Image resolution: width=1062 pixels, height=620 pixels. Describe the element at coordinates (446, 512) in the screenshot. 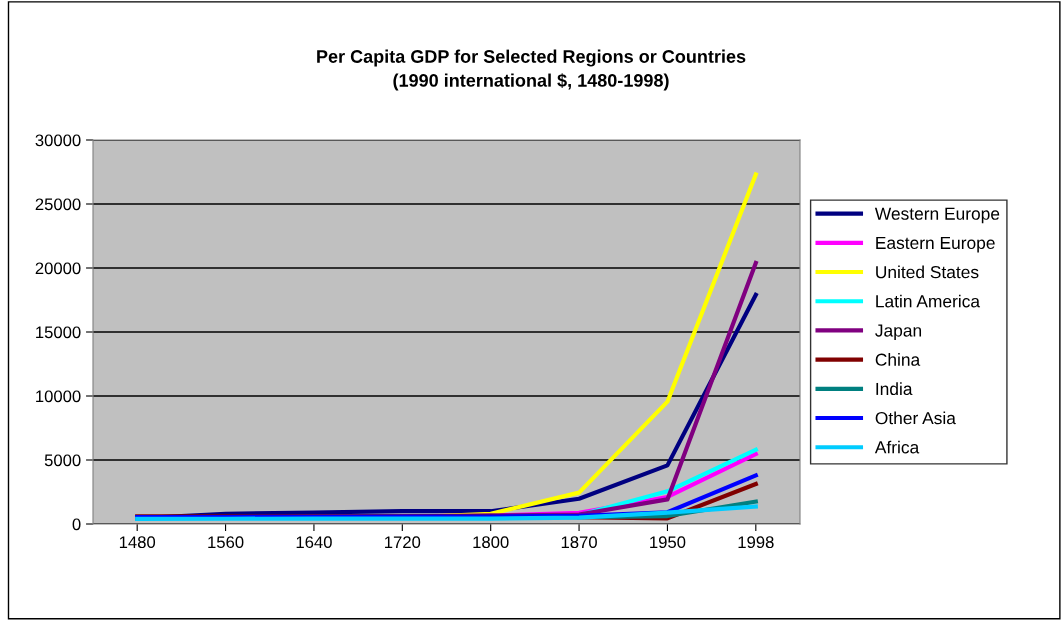

I see `line-series` at that location.